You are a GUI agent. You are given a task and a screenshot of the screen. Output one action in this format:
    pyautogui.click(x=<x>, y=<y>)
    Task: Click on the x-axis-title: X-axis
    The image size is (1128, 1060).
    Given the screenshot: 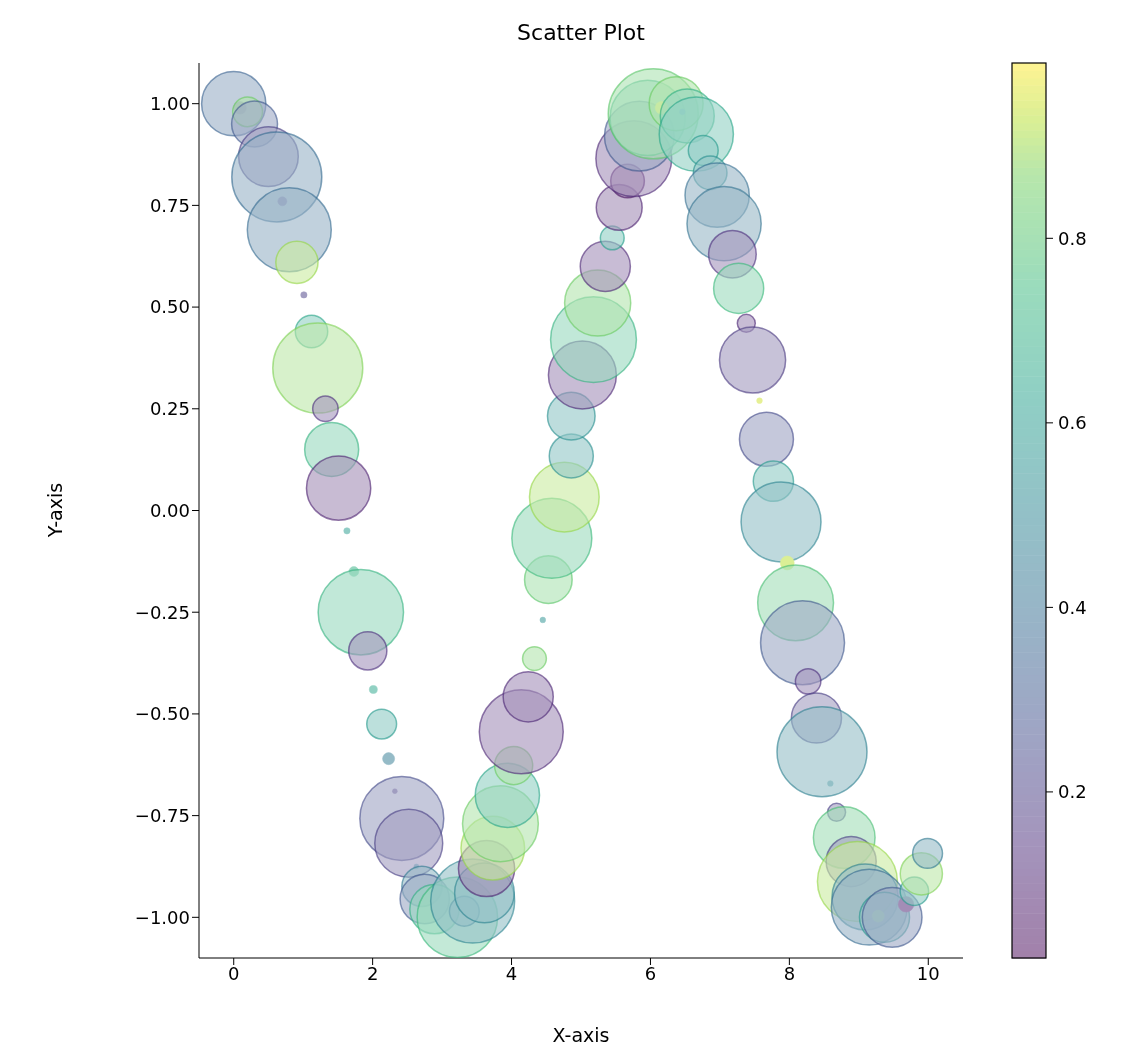 What is the action you would take?
    pyautogui.click(x=581, y=1035)
    